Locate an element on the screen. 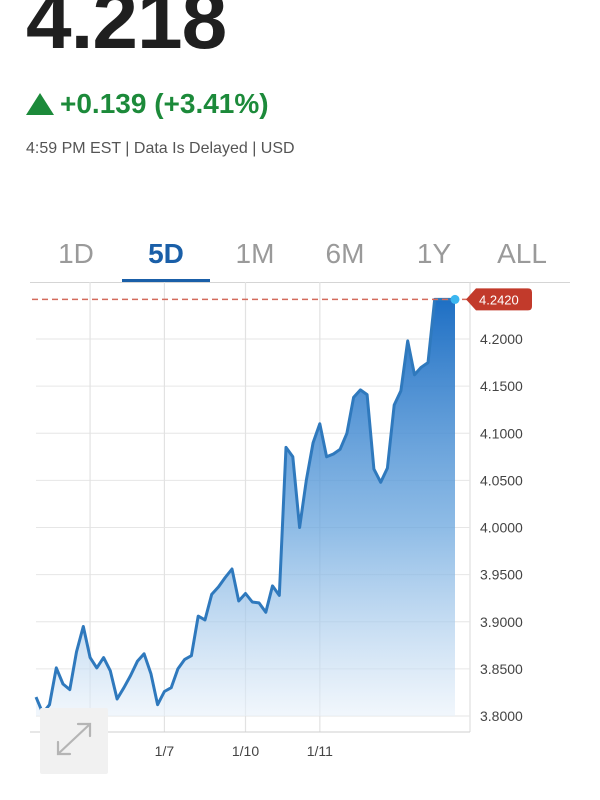  last-price-badge-shape is located at coordinates (499, 299).